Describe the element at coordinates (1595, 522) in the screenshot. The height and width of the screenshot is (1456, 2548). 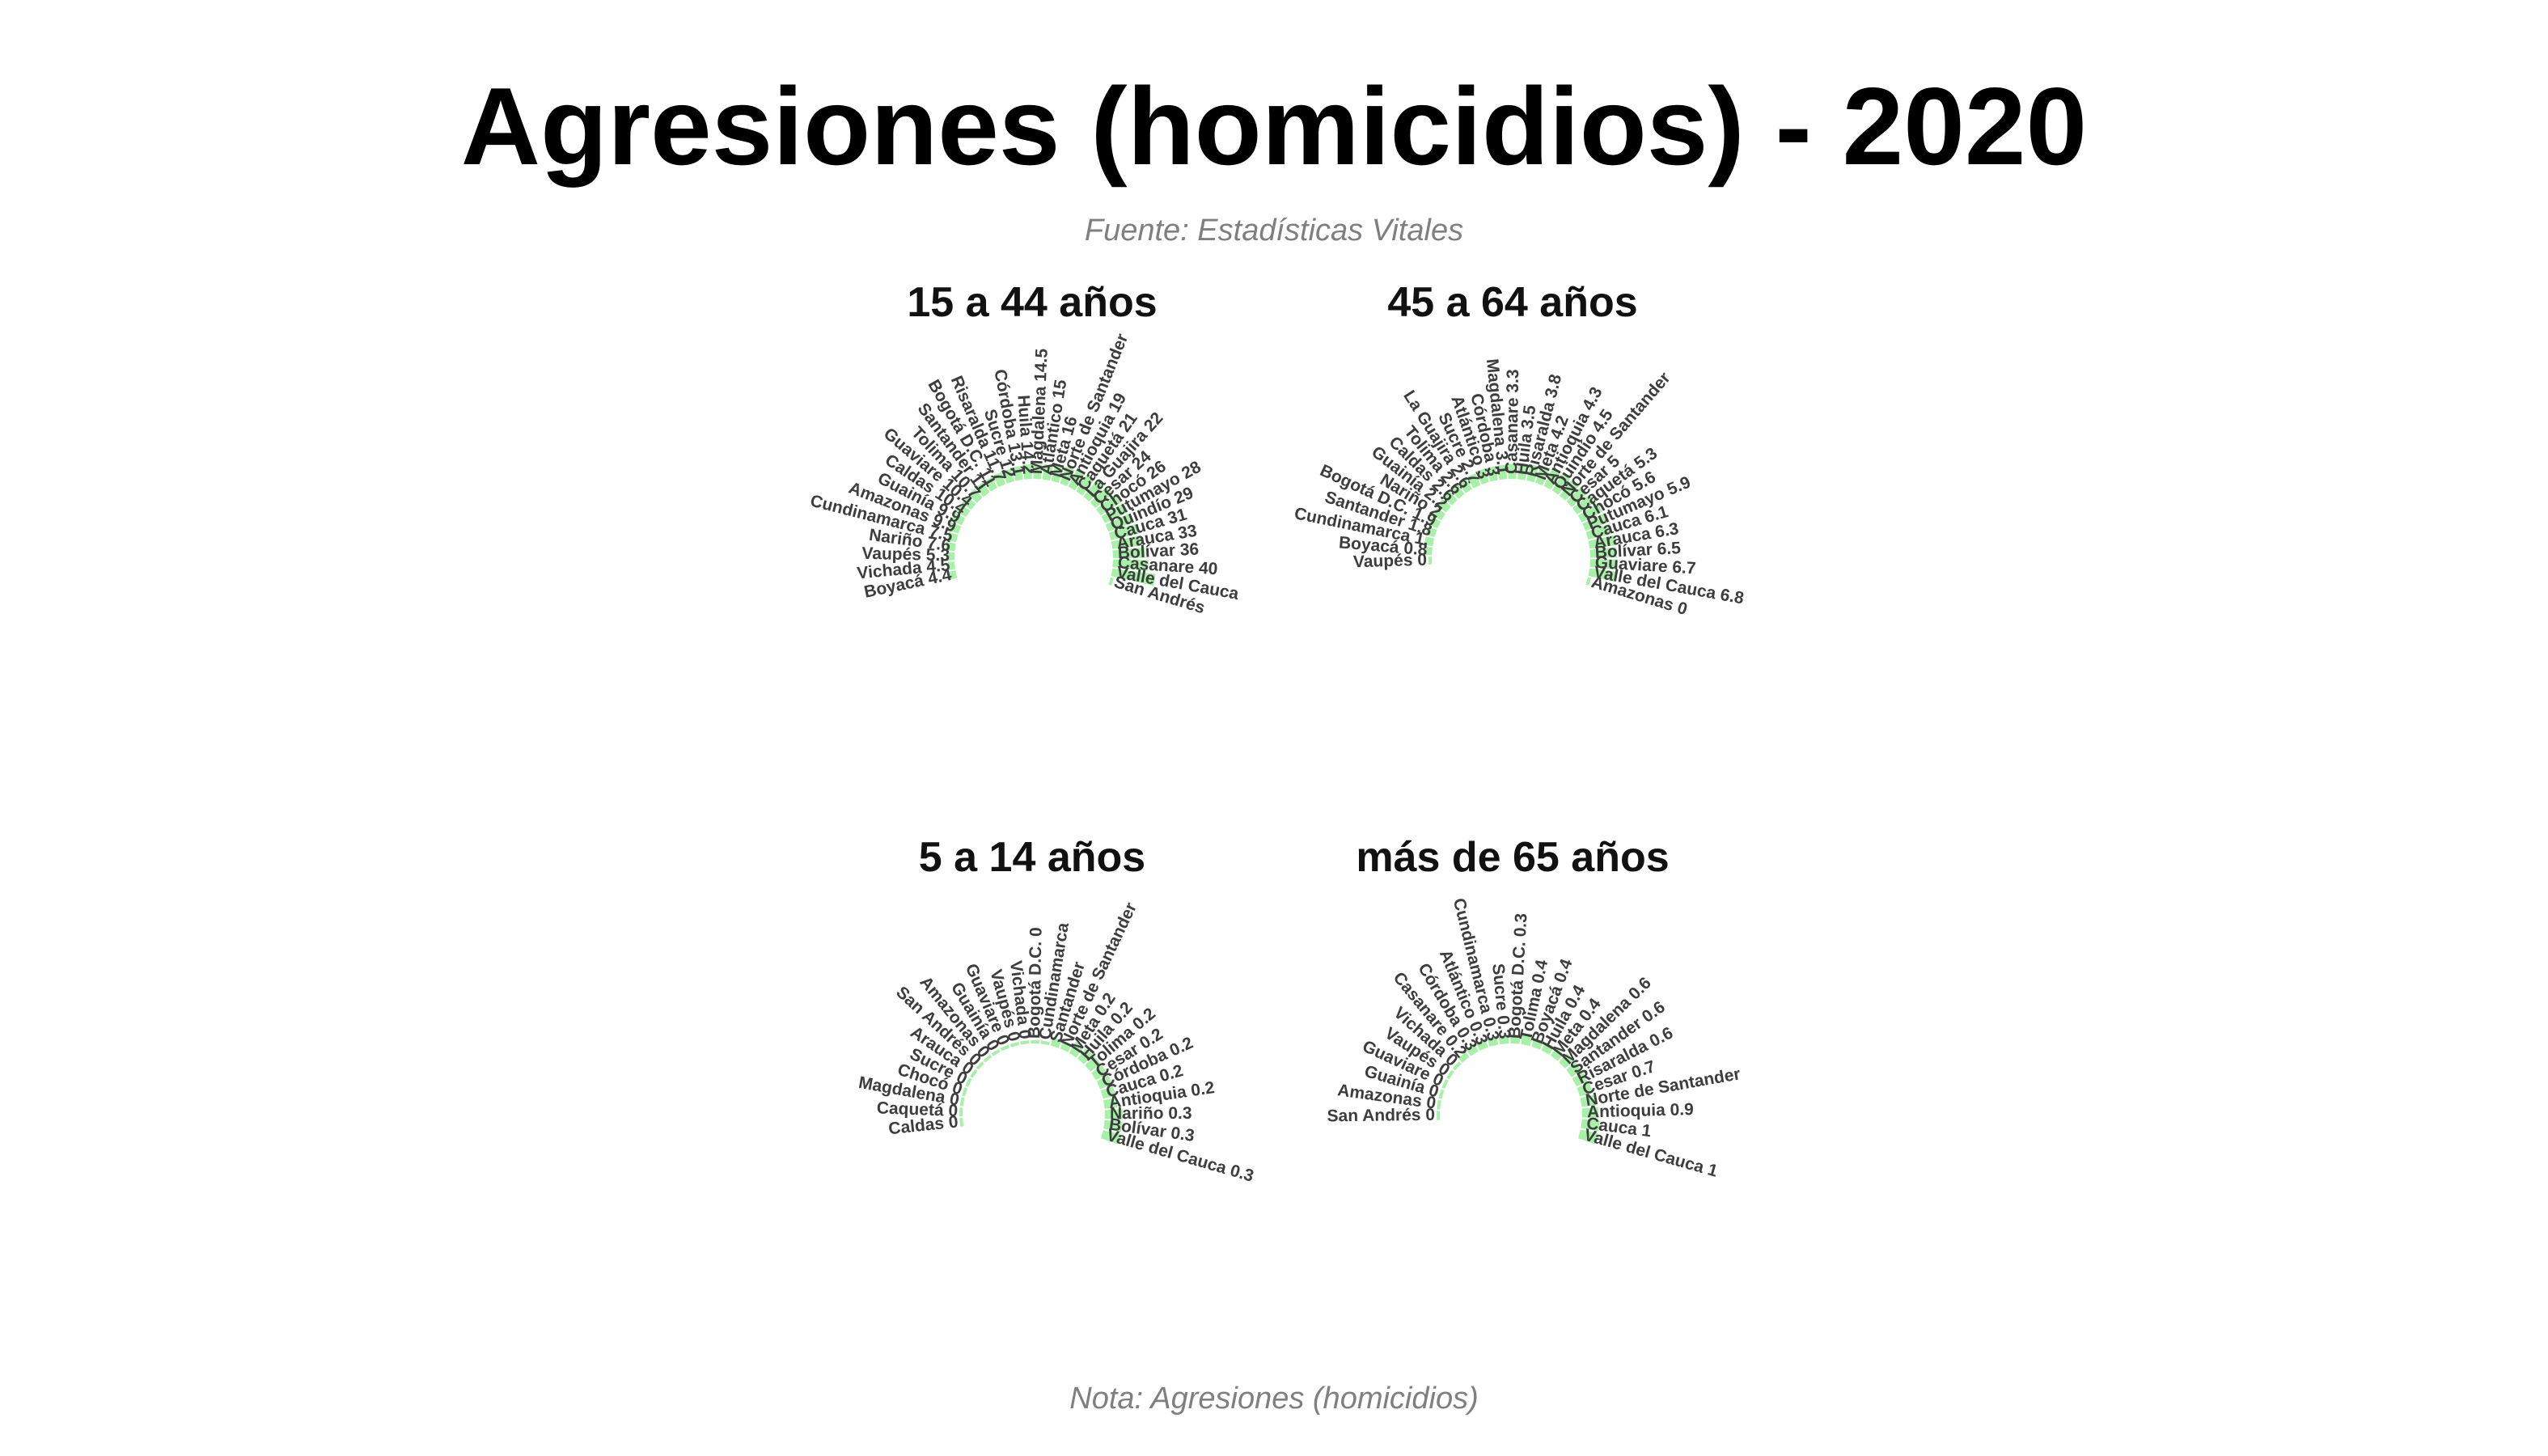
I see `bar-putumayo` at that location.